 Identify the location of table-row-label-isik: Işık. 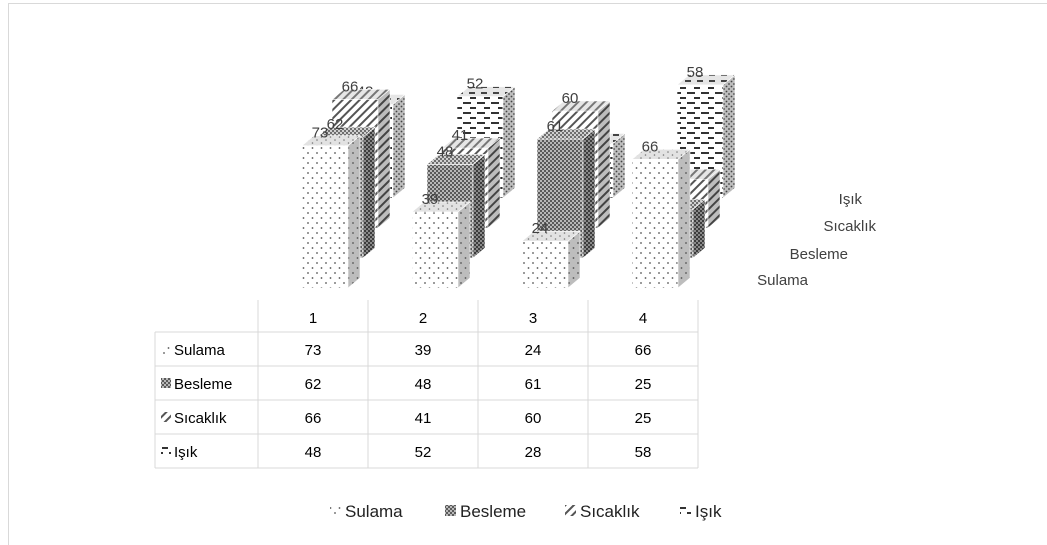
(186, 452).